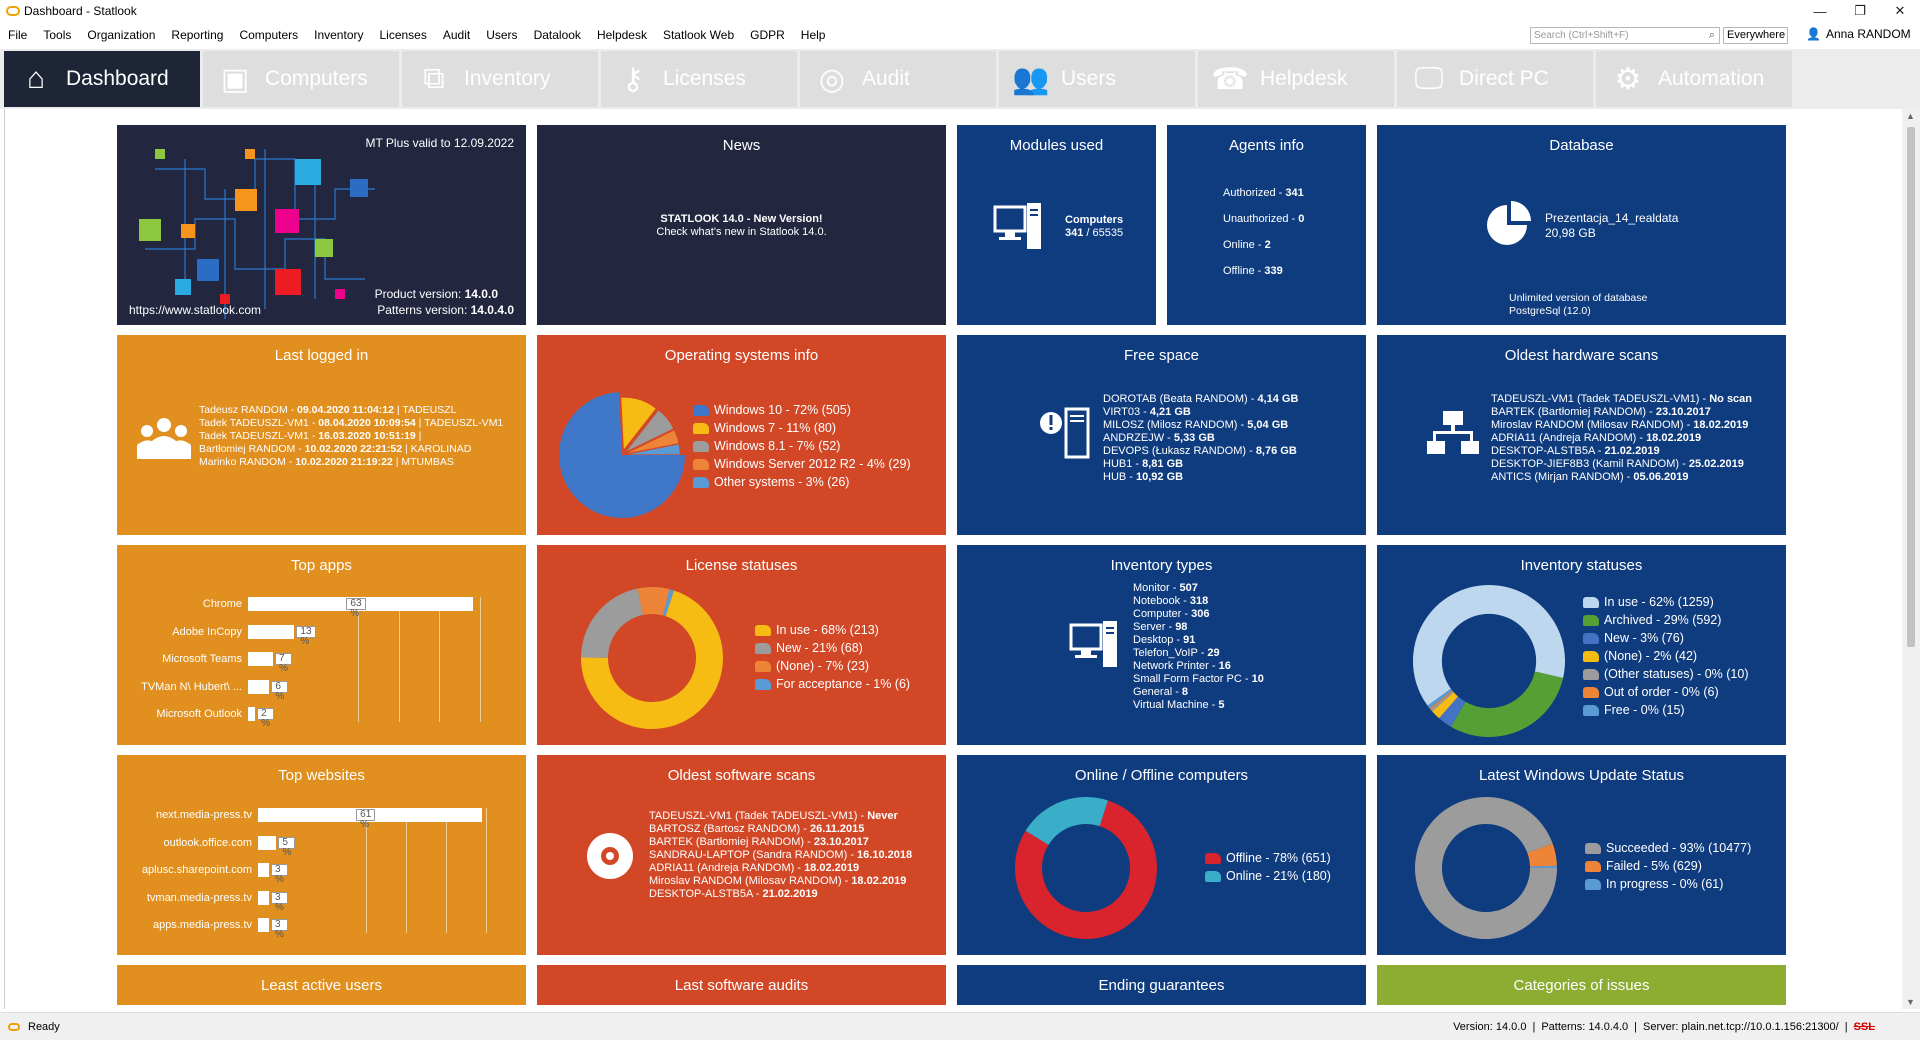  I want to click on modules-used-tile: Modules used Computers 341 / 65535, so click(1056, 225).